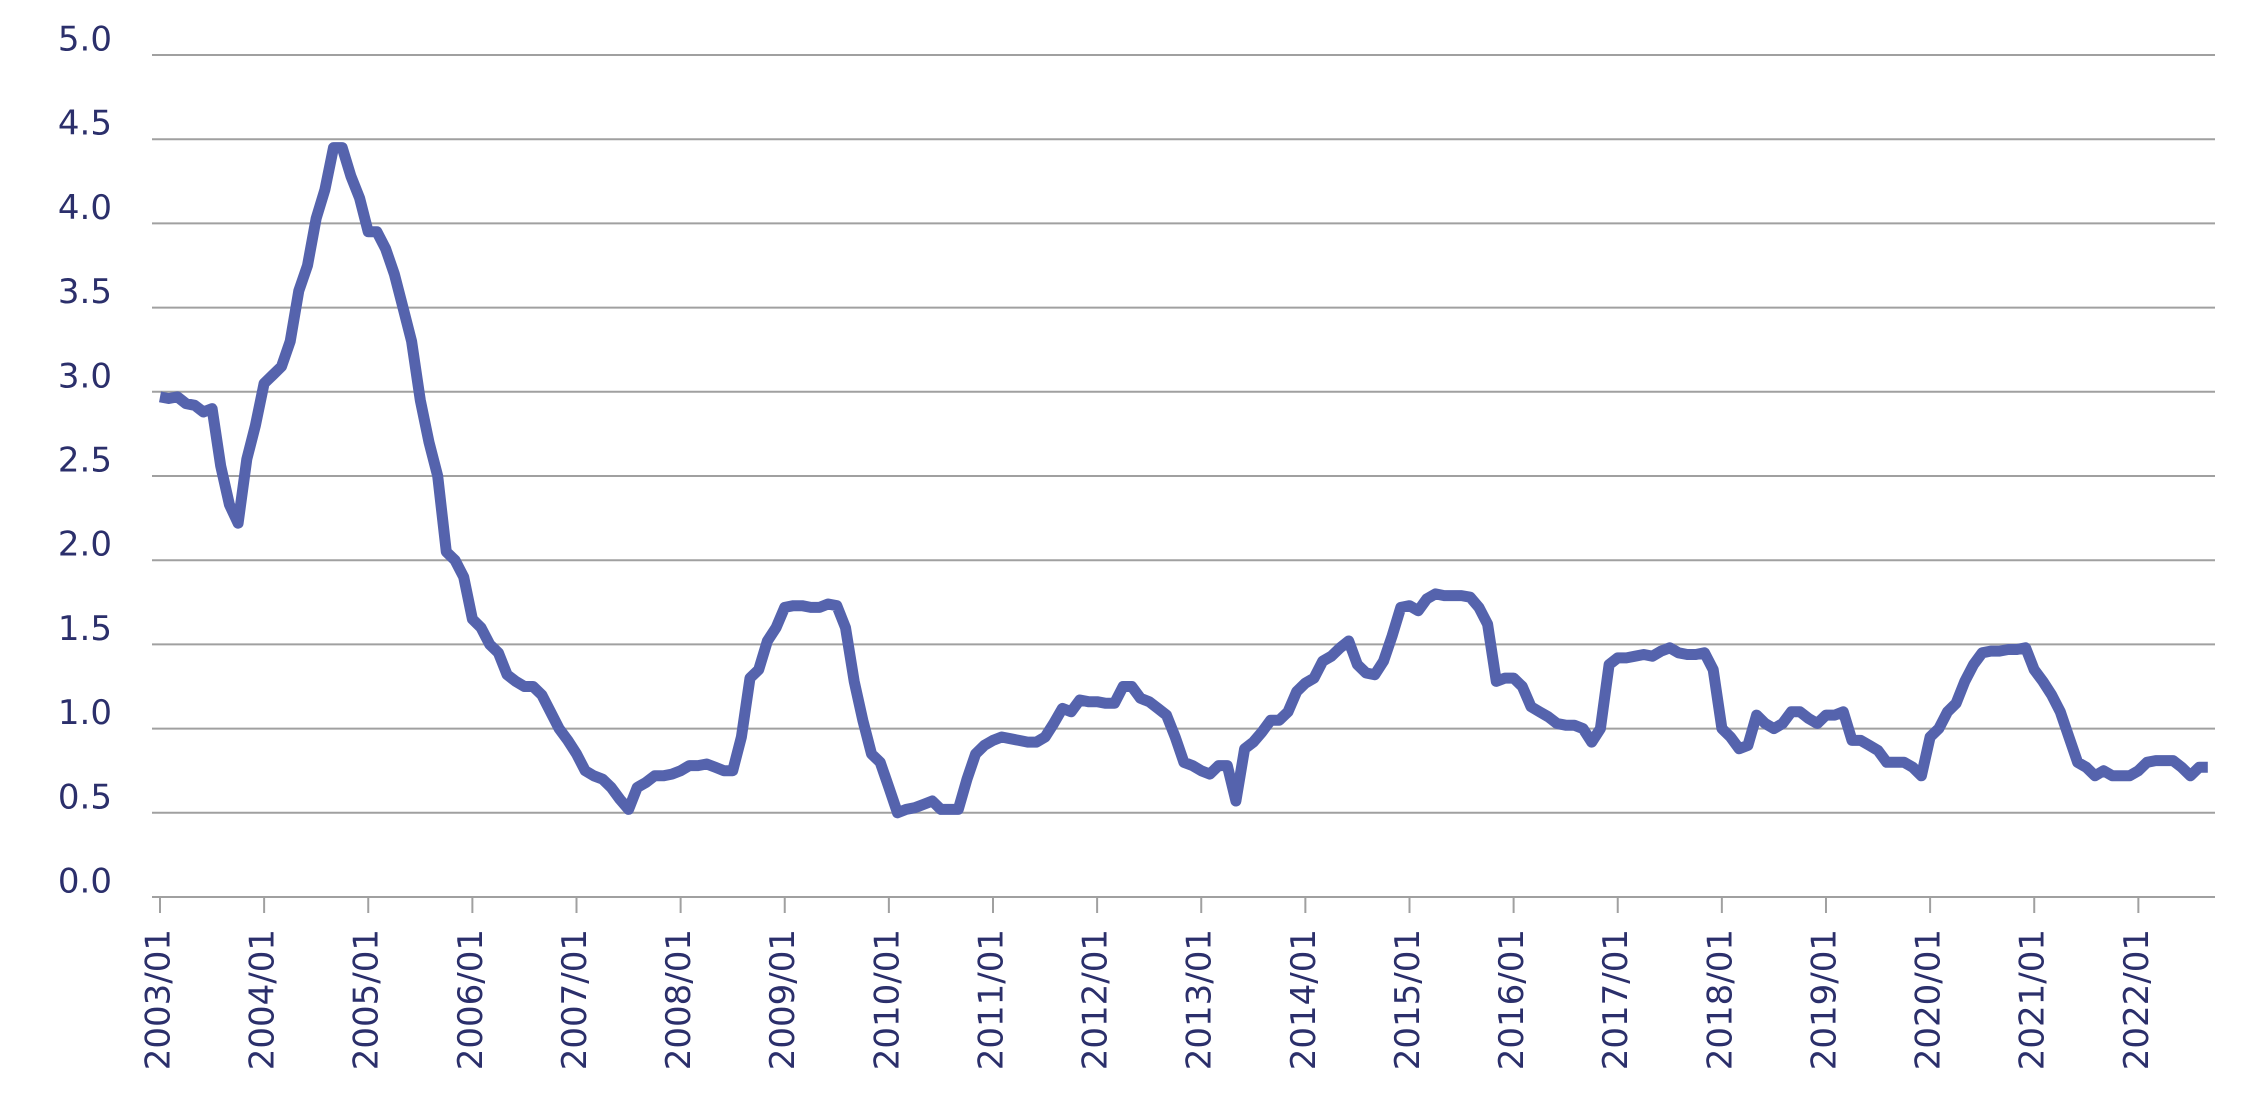  What do you see at coordinates (471, 999) in the screenshot?
I see `x-tick-label: 2006/01` at bounding box center [471, 999].